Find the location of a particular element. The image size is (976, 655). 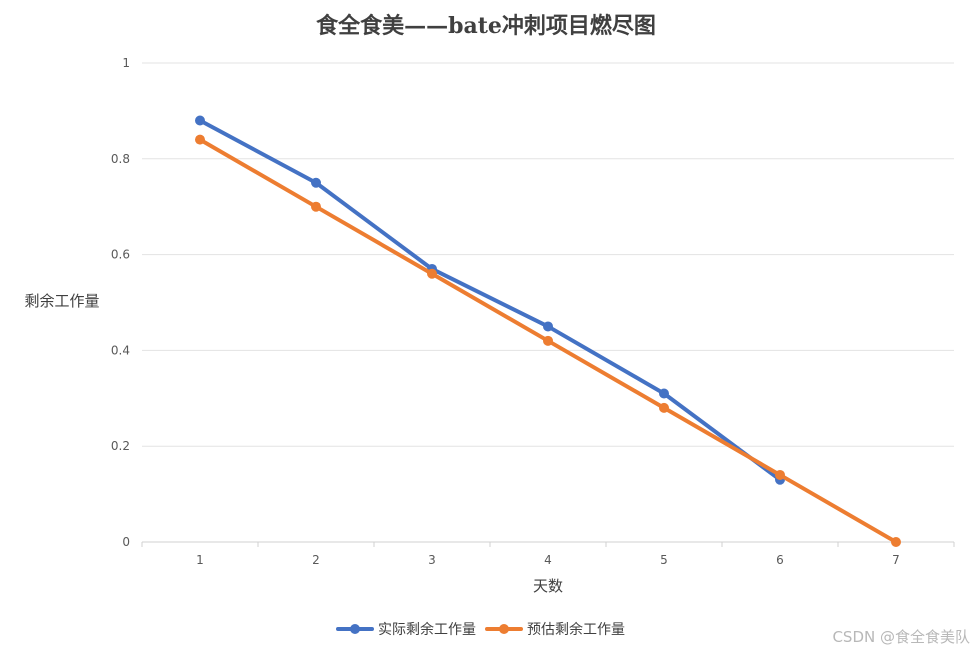

legend-label: 实际剩余工作量 is located at coordinates (427, 629).